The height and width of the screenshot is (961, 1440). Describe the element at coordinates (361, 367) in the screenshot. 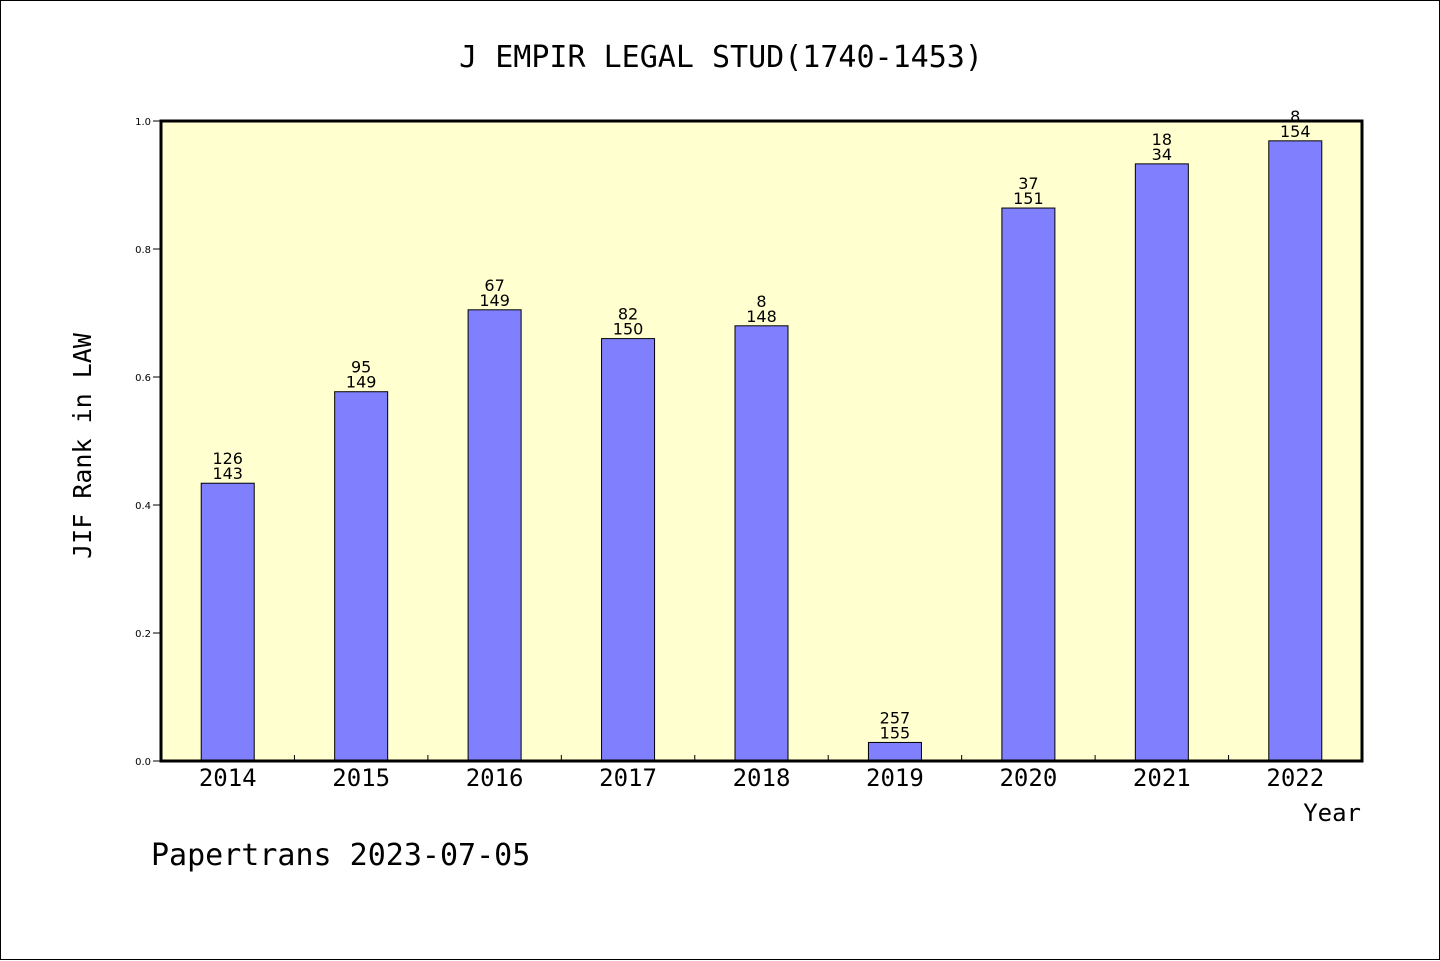

I see `bar-rank-label-2015: 95` at that location.